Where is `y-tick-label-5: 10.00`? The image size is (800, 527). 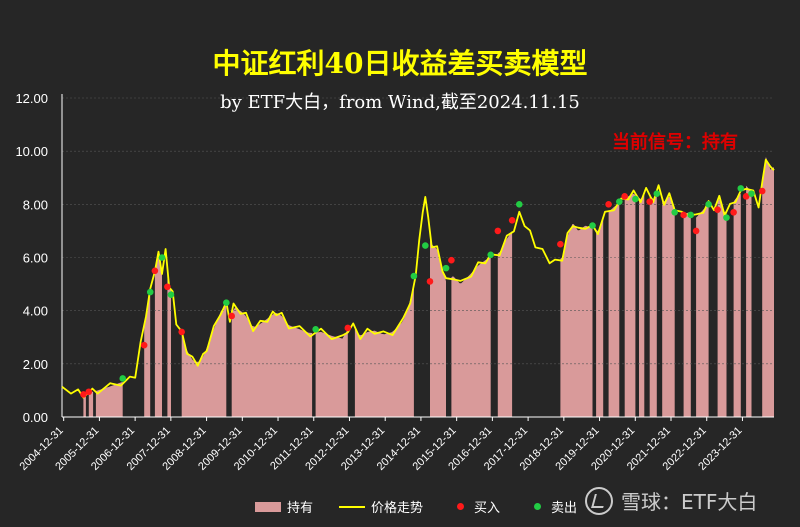
y-tick-label-5: 10.00 is located at coordinates (31, 151).